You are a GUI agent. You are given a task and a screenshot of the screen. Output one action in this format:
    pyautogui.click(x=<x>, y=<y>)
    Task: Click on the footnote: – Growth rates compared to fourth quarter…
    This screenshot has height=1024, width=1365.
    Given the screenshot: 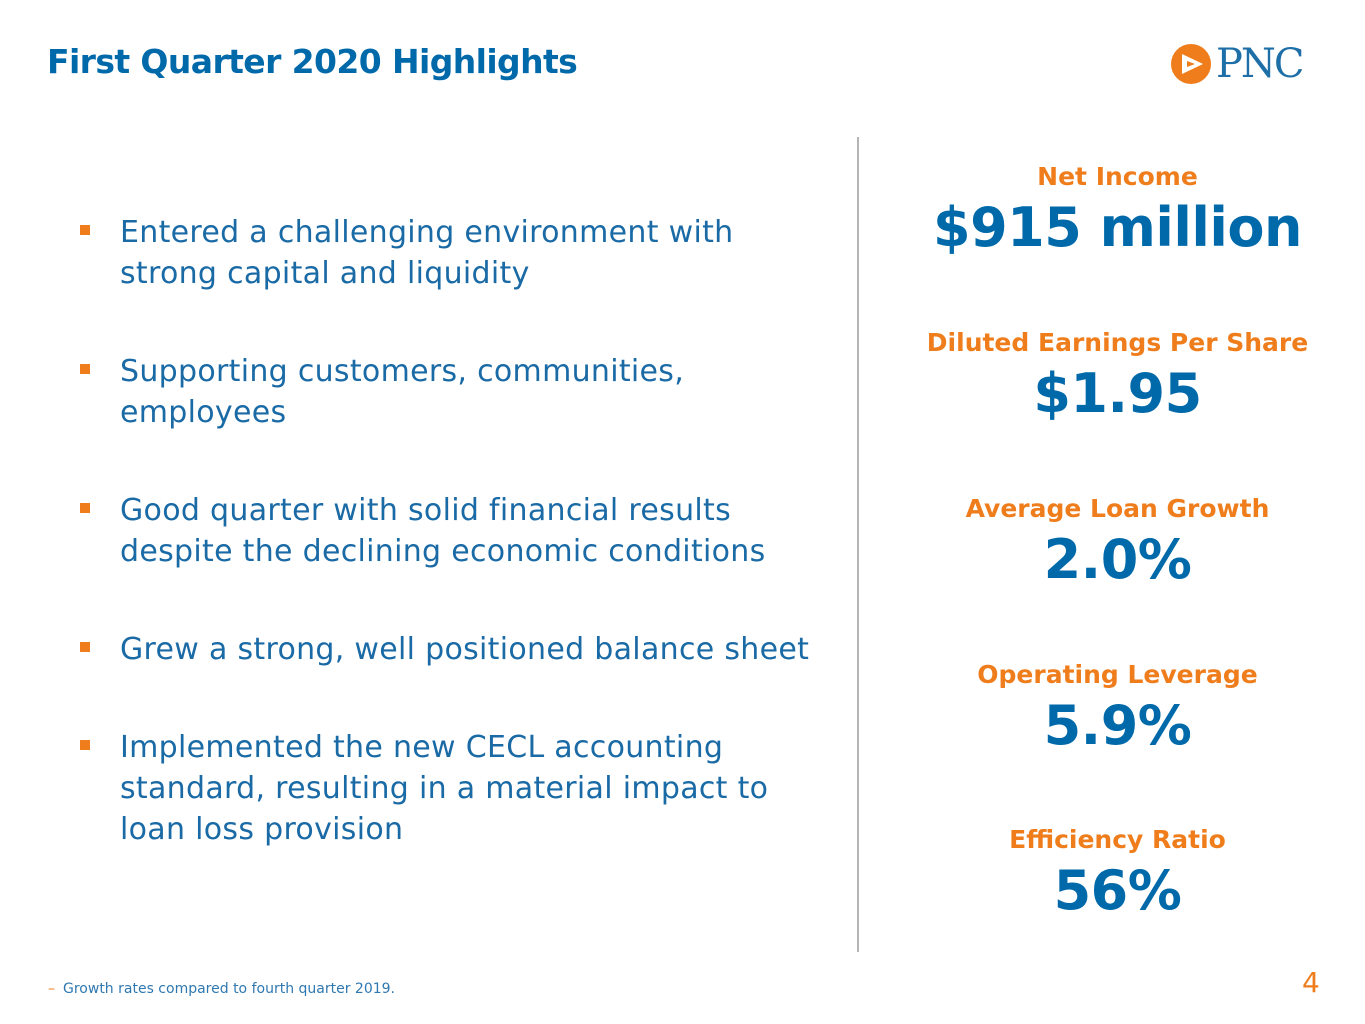 What is the action you would take?
    pyautogui.click(x=221, y=989)
    